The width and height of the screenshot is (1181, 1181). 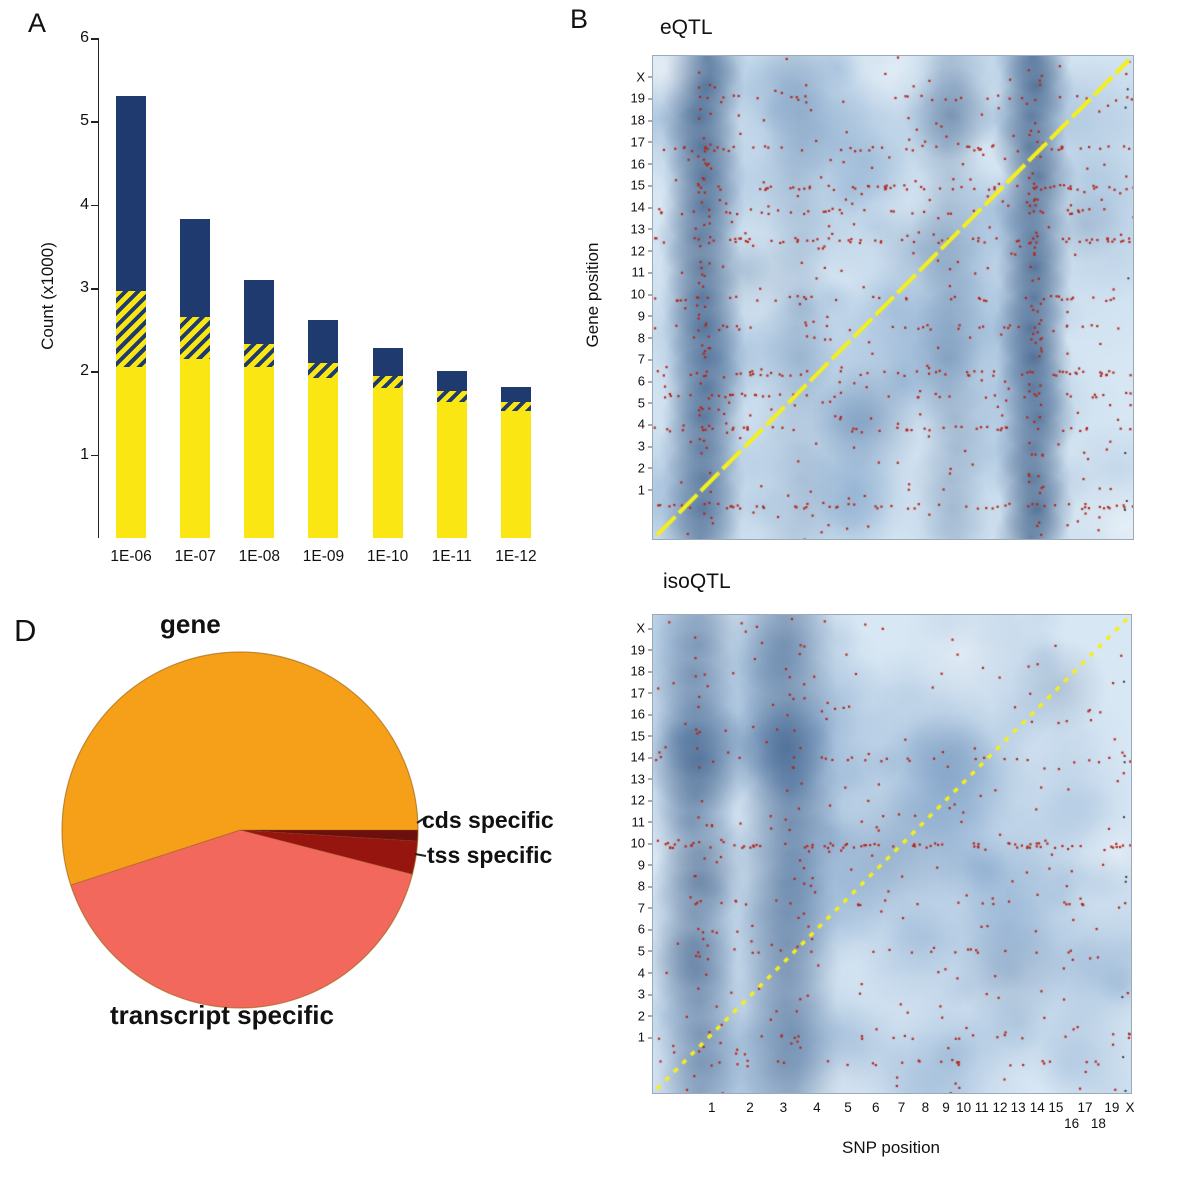 I want to click on isoqtl-y-axis-ticks: X 19 18 17 16 15 14 13 12 11 10 9 8 7 6 5 4 3 2 1, so click(x=635, y=853).